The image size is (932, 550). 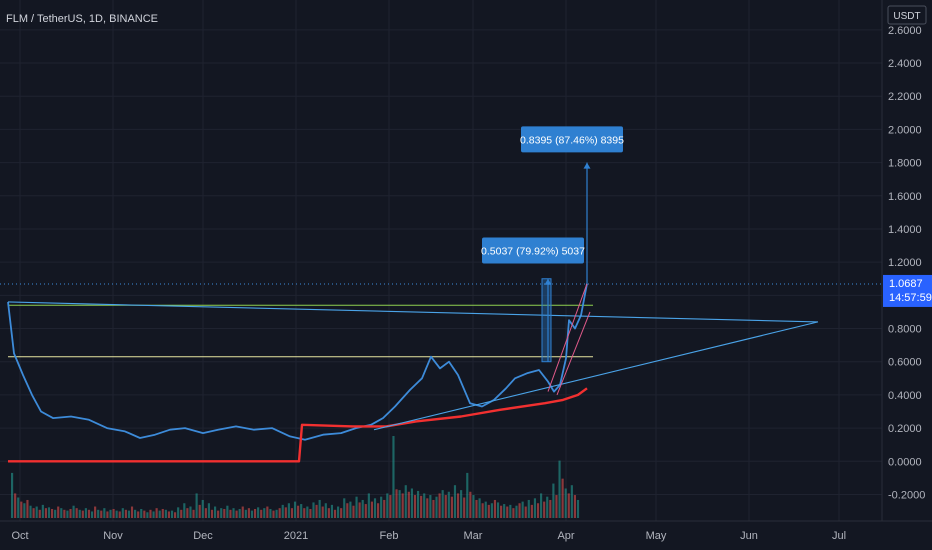 What do you see at coordinates (905, 164) in the screenshot?
I see `y-tick-label: 1.8000` at bounding box center [905, 164].